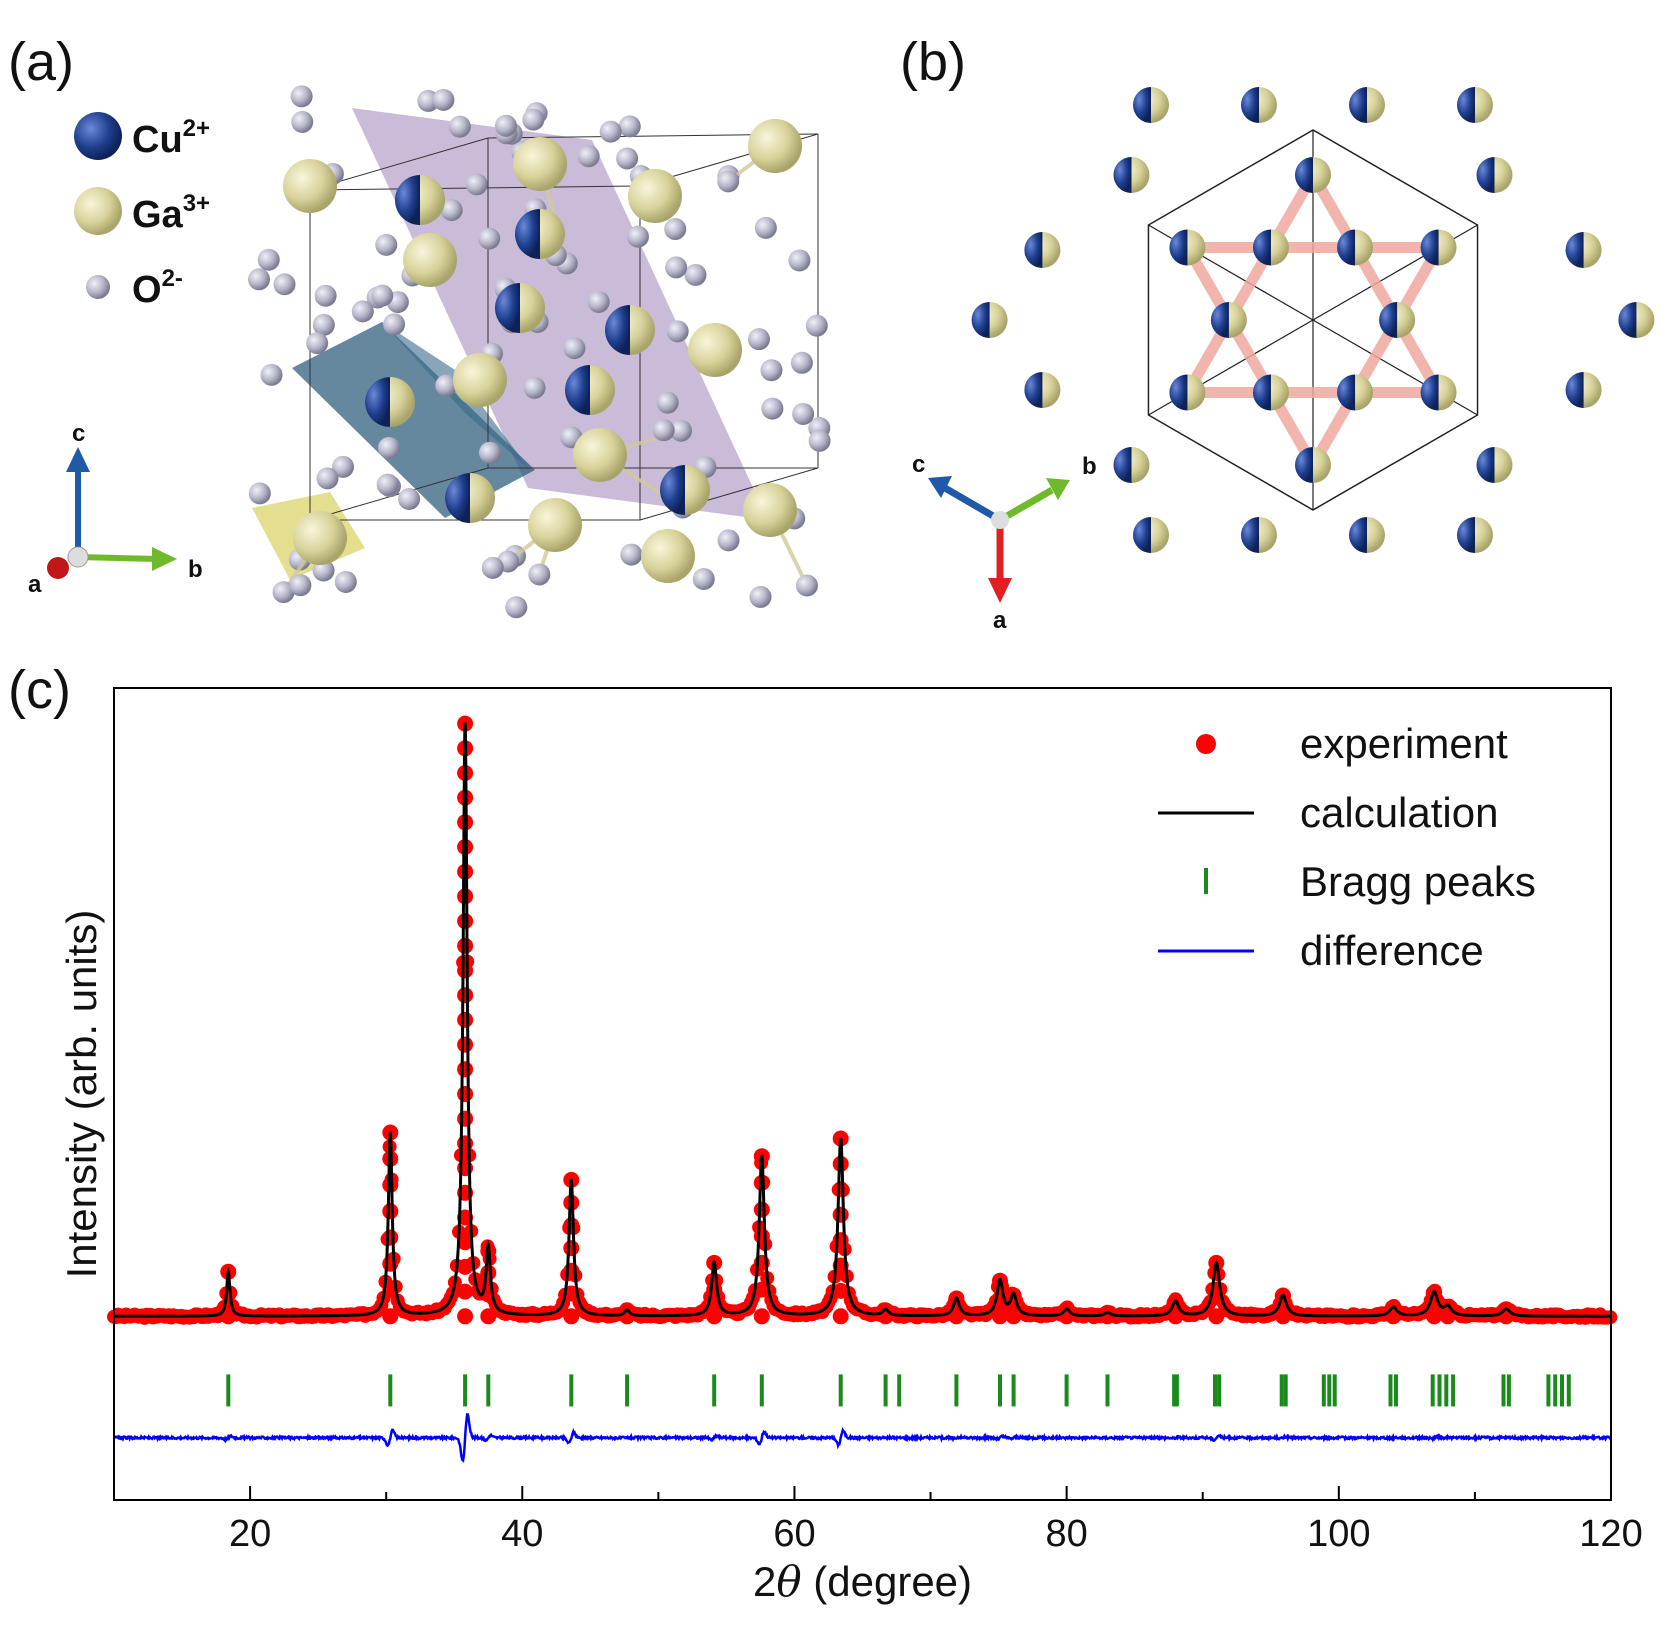  I want to click on a-axis-arrow, so click(58, 568).